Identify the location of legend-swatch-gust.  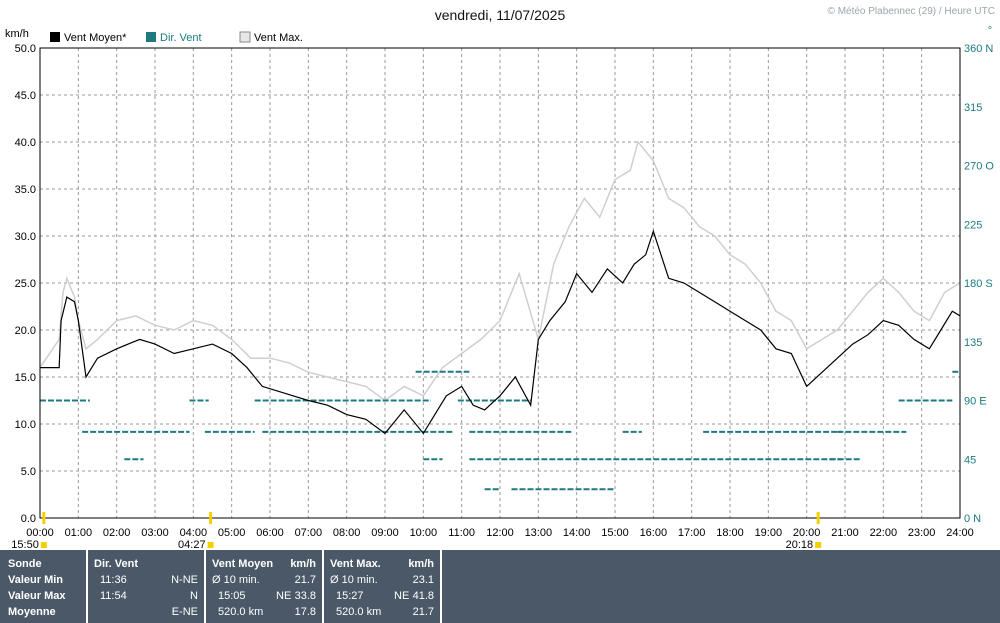
(245, 37).